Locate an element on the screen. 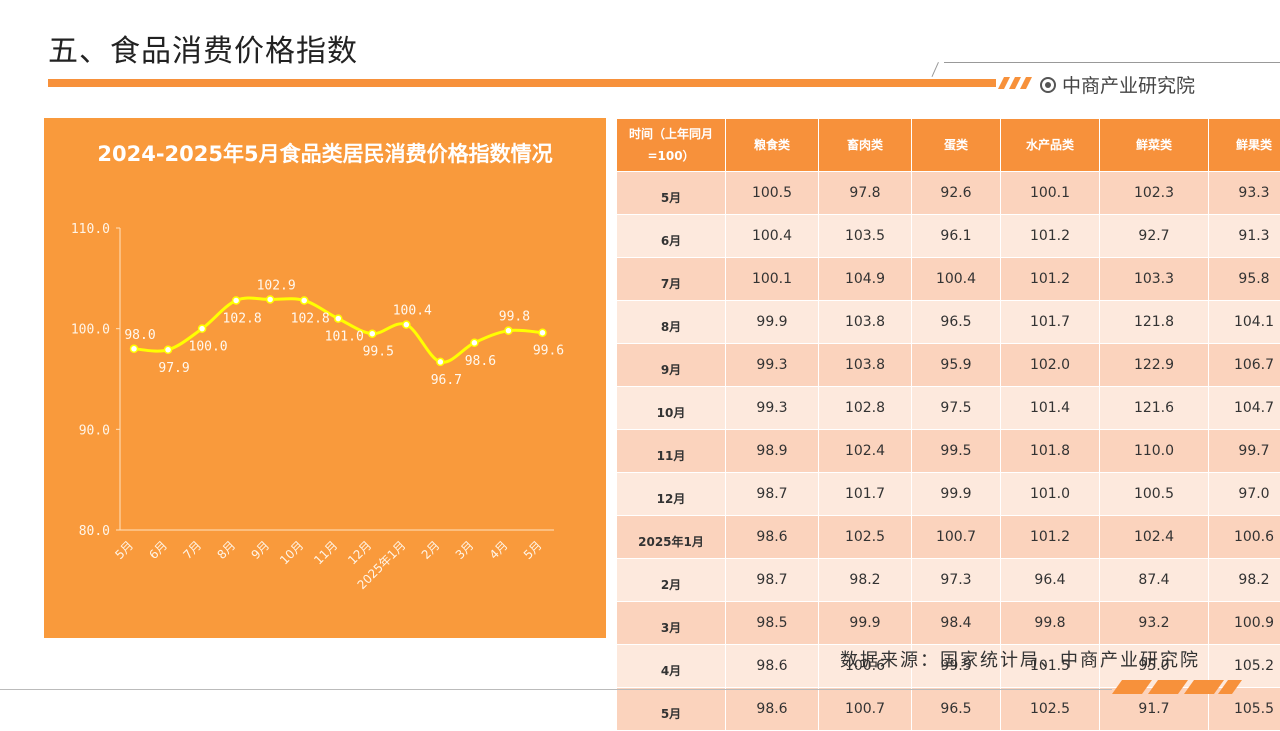 This screenshot has width=1280, height=731. table-value-cell: 87.4 is located at coordinates (1154, 580).